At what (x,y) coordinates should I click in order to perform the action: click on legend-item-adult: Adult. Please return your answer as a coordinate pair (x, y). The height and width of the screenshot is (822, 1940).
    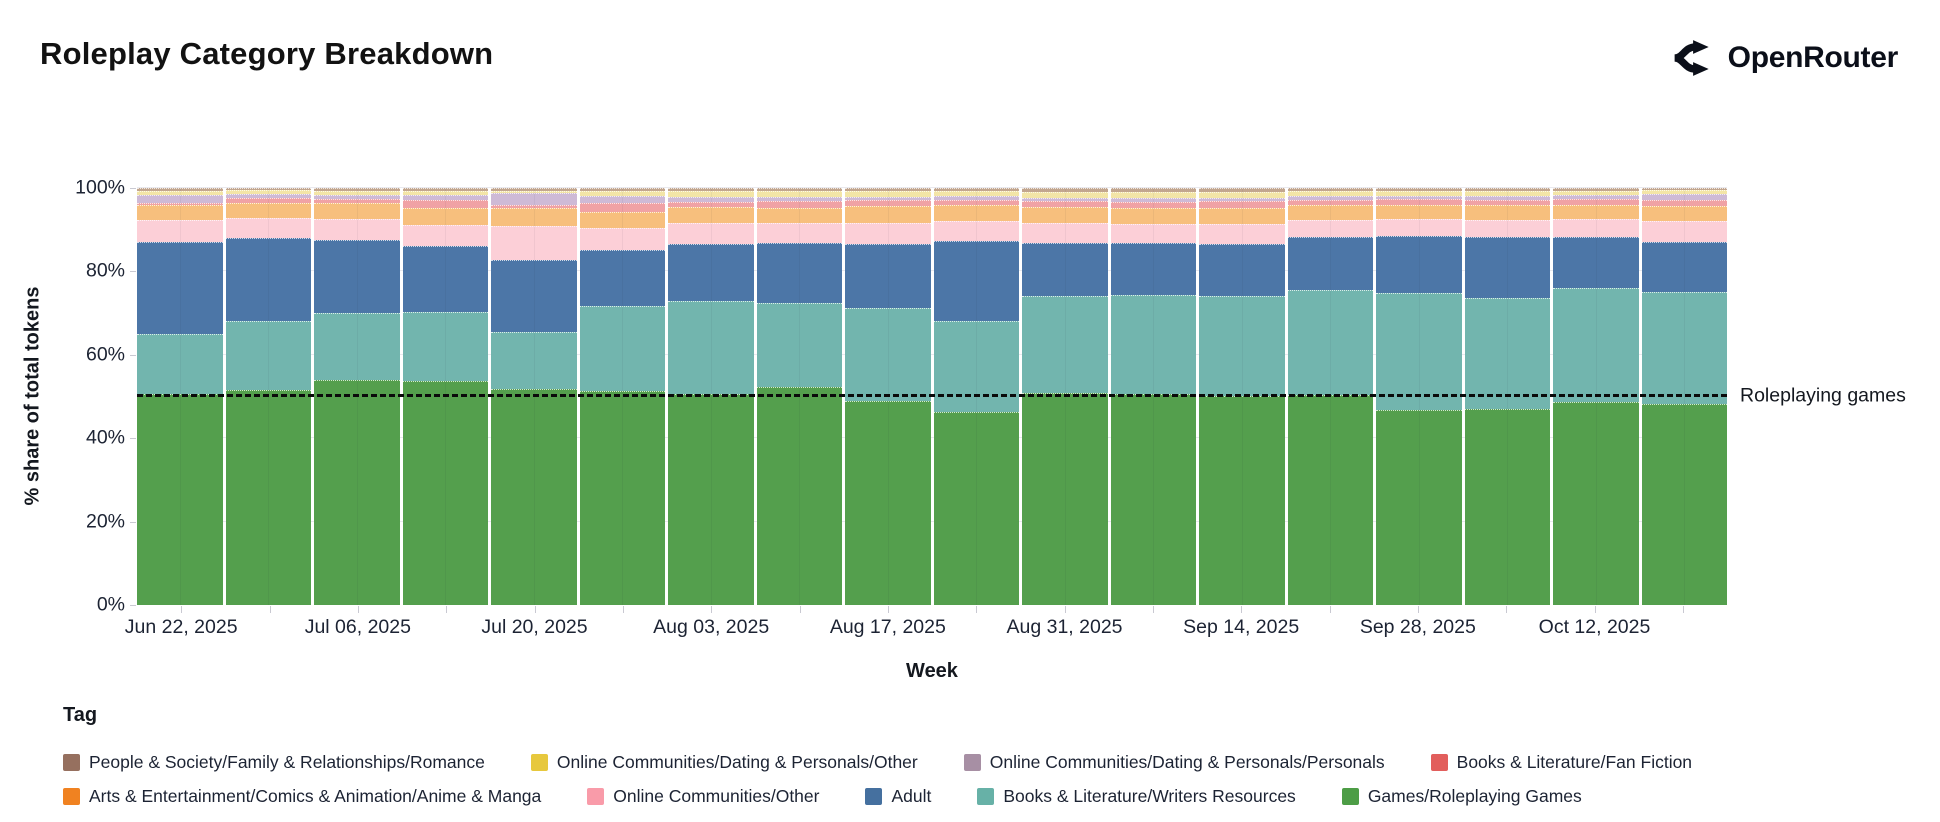
    Looking at the image, I should click on (898, 796).